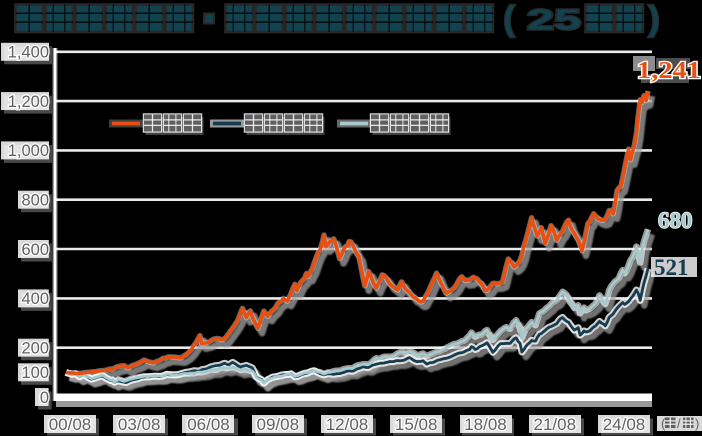 Image resolution: width=702 pixels, height=436 pixels. Describe the element at coordinates (44, 398) in the screenshot. I see `svg-text: 0` at that location.